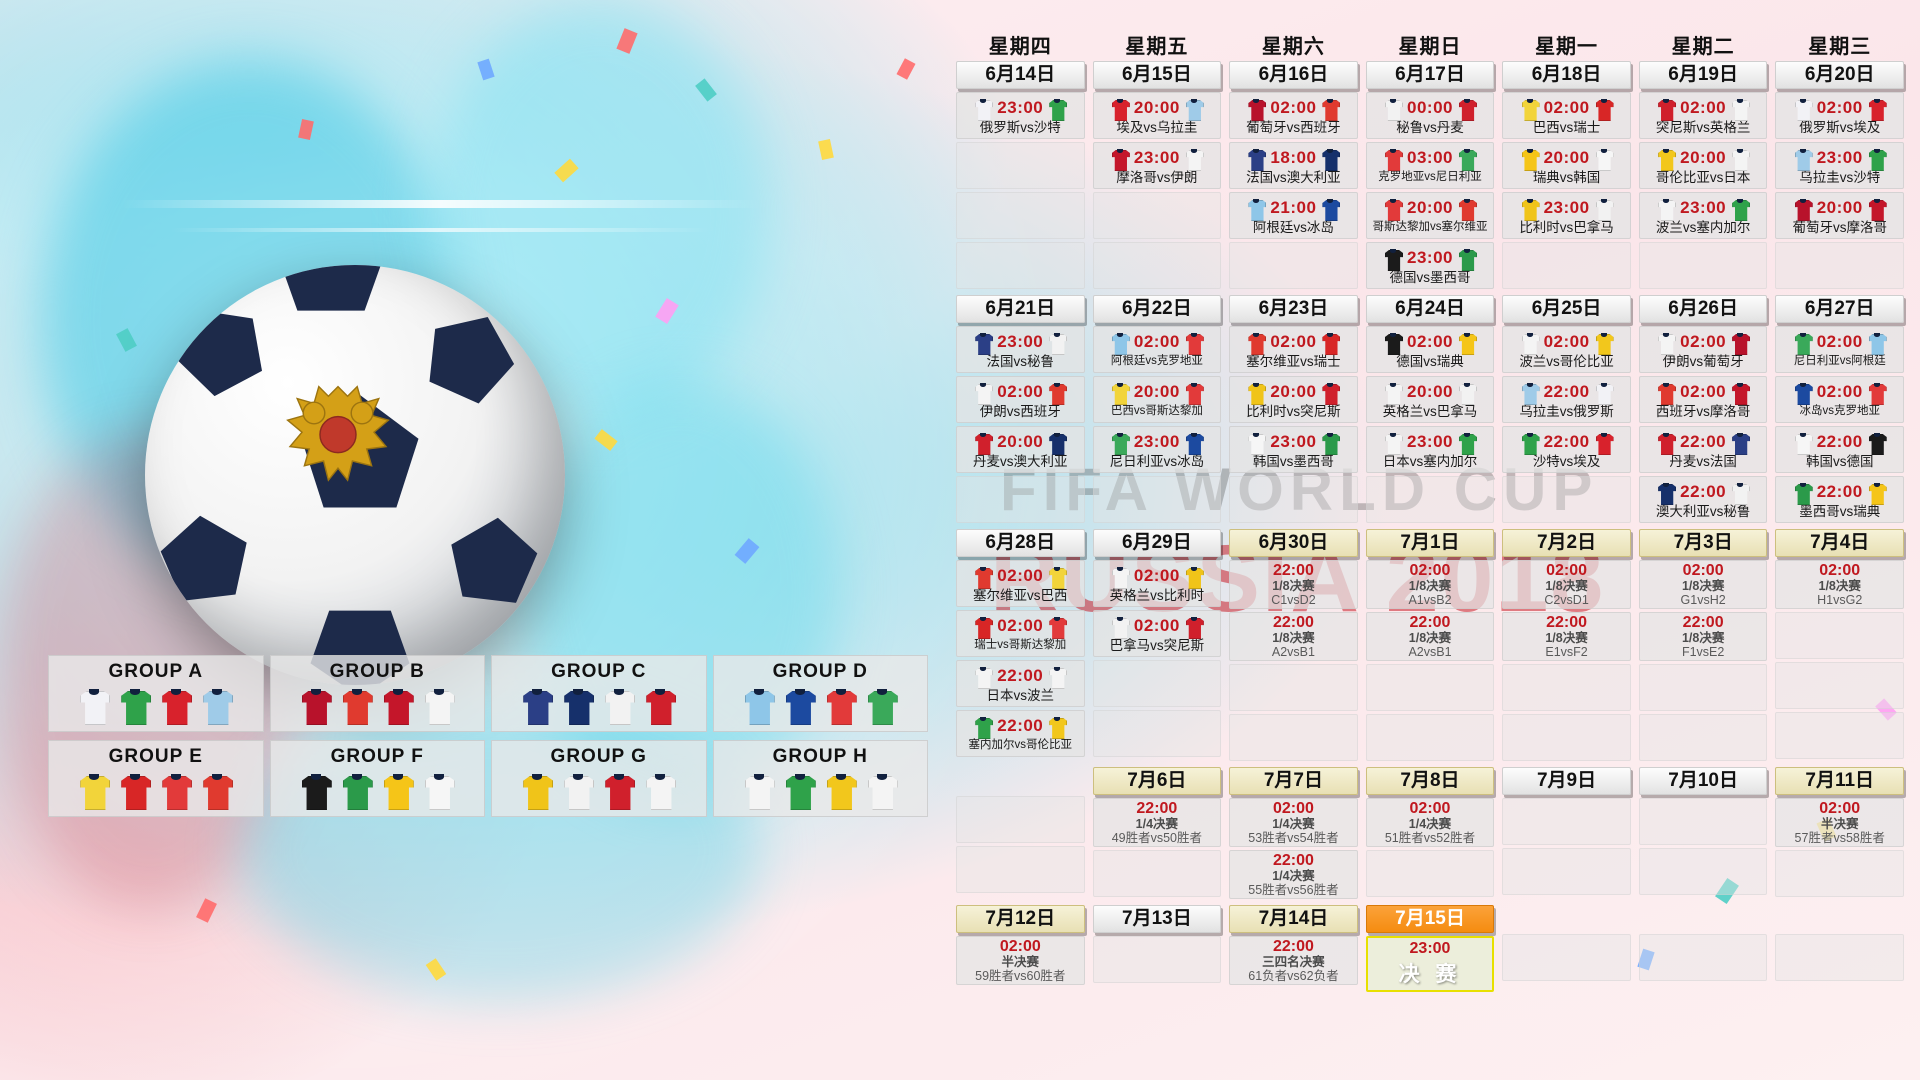 The image size is (1920, 1080). What do you see at coordinates (1293, 309) in the screenshot?
I see `date-header: 6月23日` at bounding box center [1293, 309].